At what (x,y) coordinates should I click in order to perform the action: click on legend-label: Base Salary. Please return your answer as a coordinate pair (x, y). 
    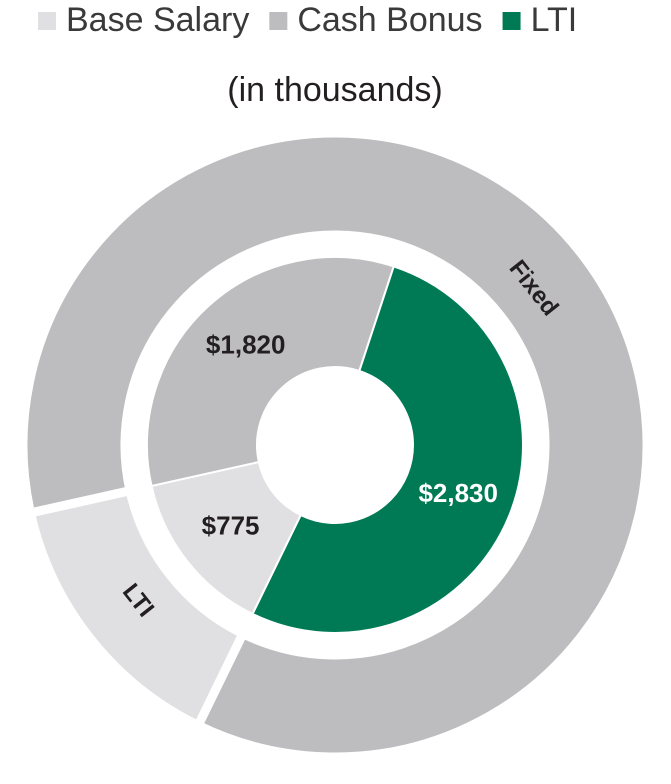
    Looking at the image, I should click on (157, 20).